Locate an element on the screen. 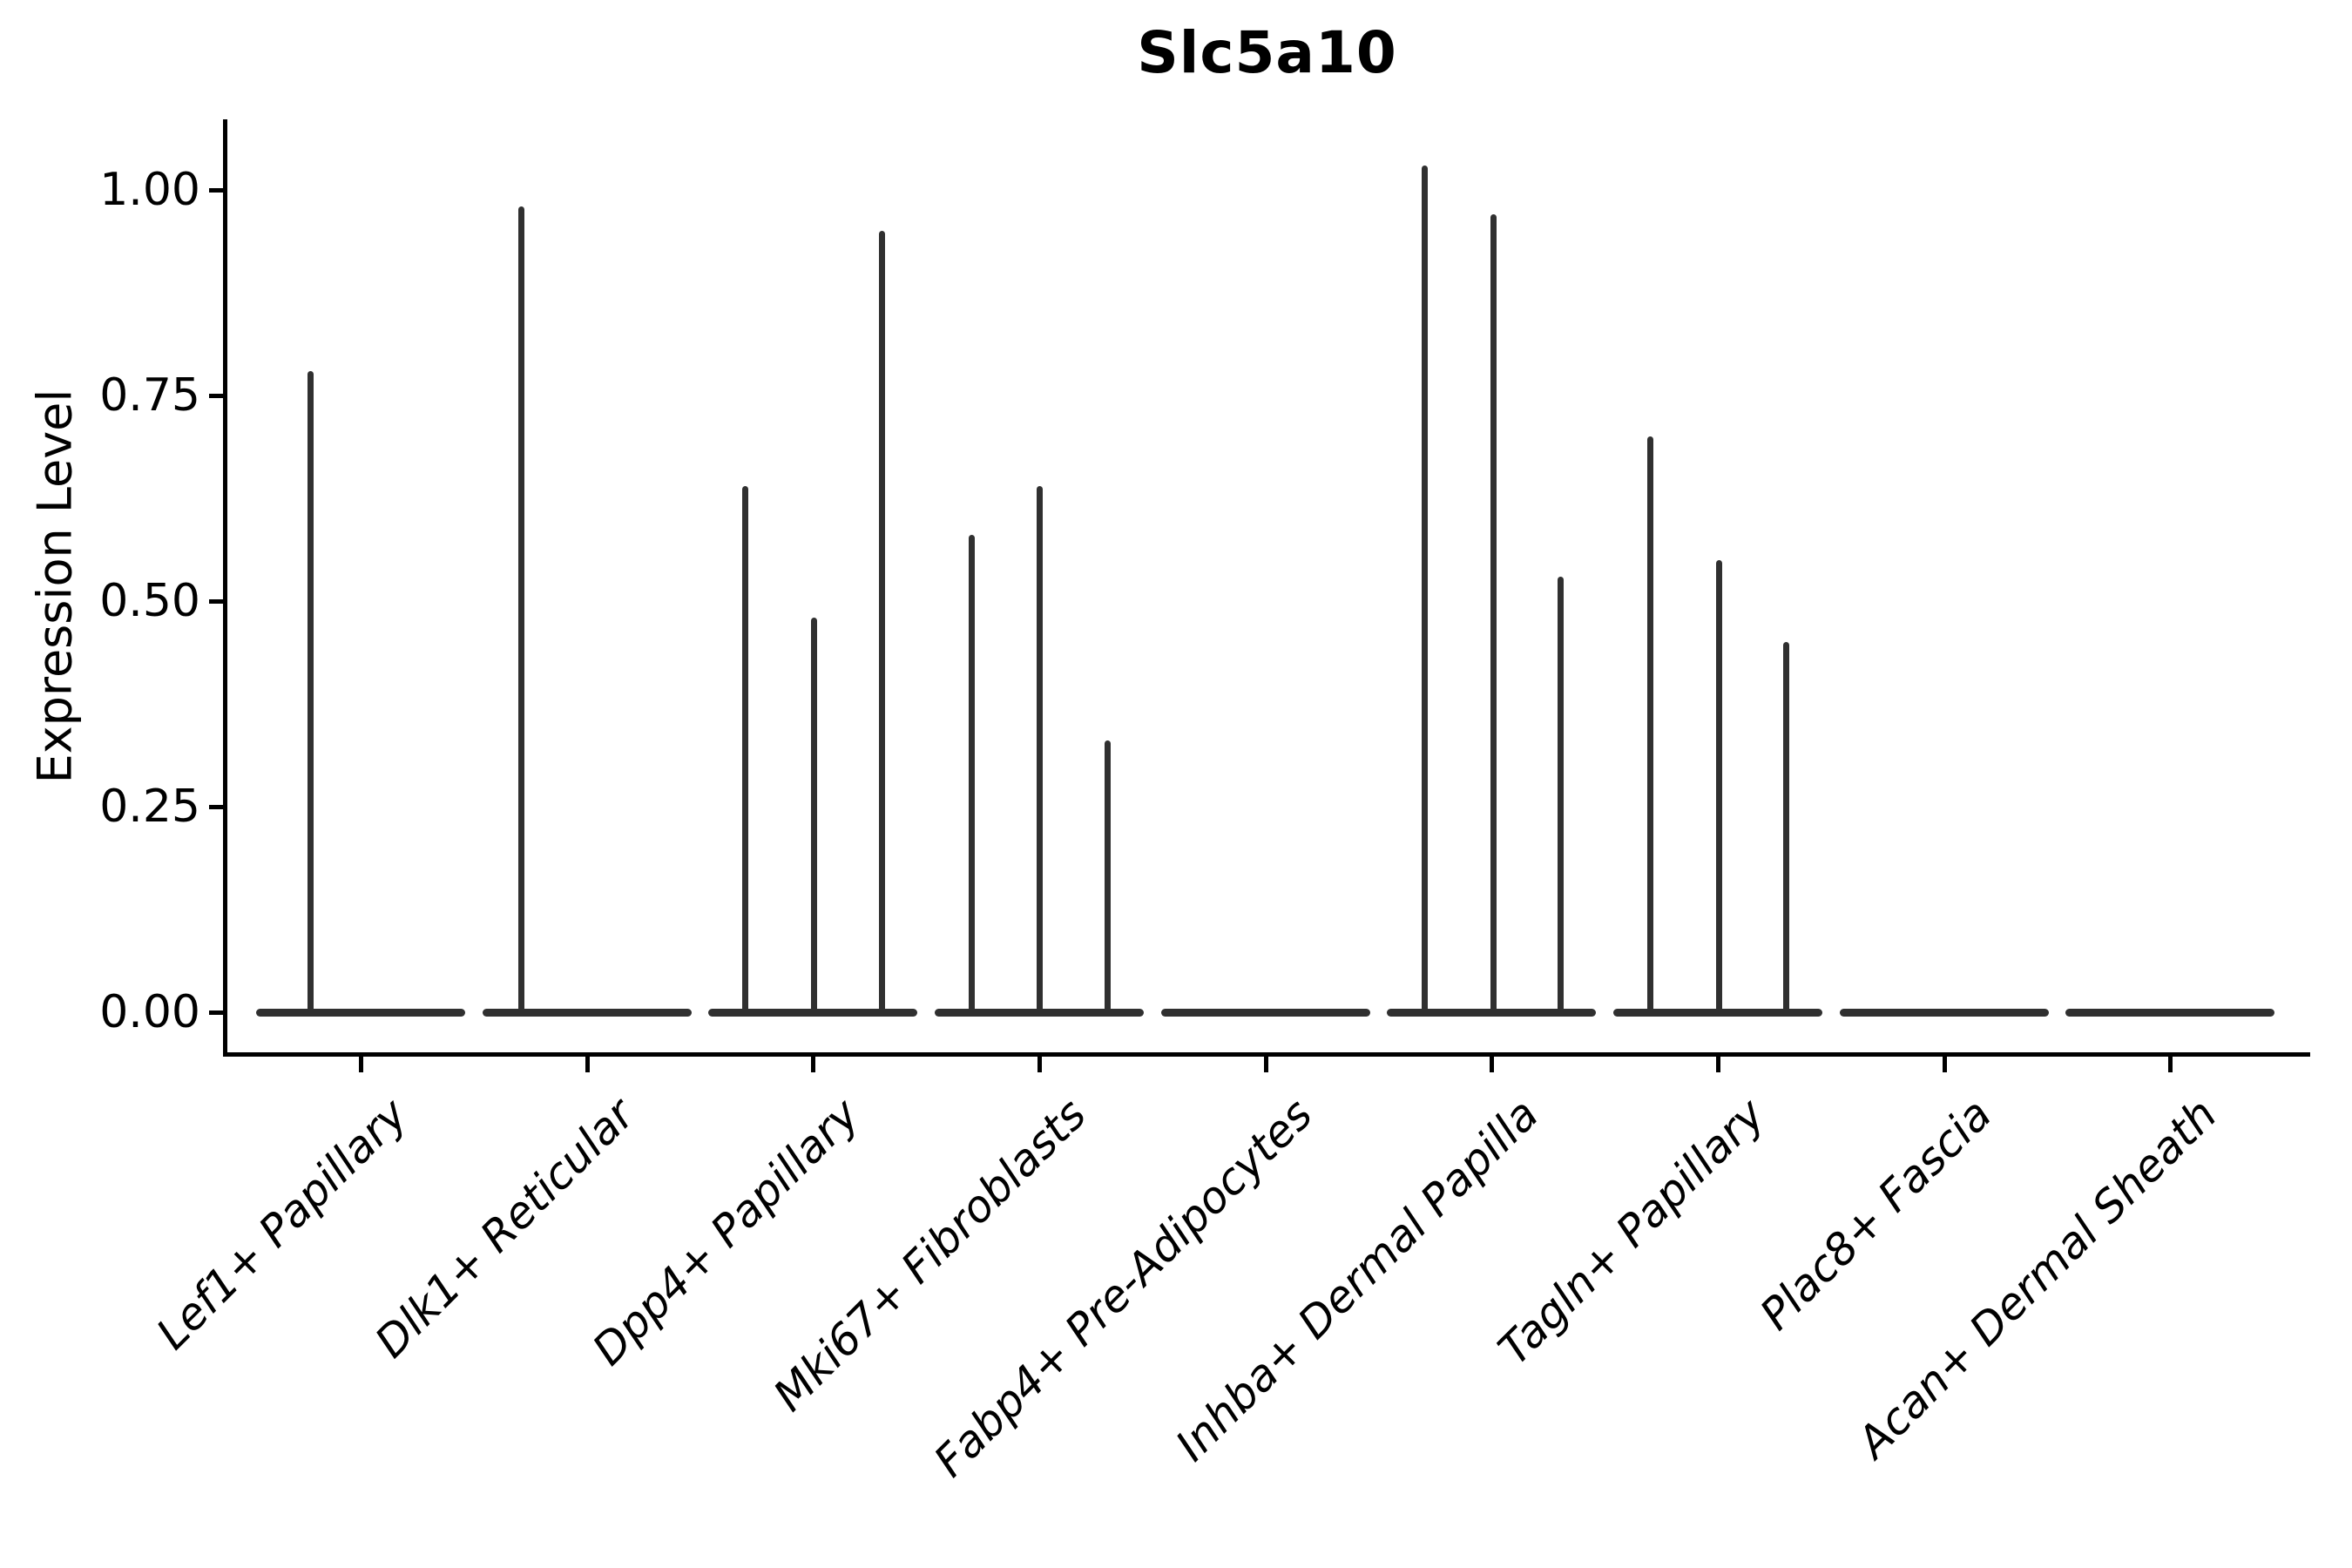  y-tick-label: 1.00 is located at coordinates (150, 190).